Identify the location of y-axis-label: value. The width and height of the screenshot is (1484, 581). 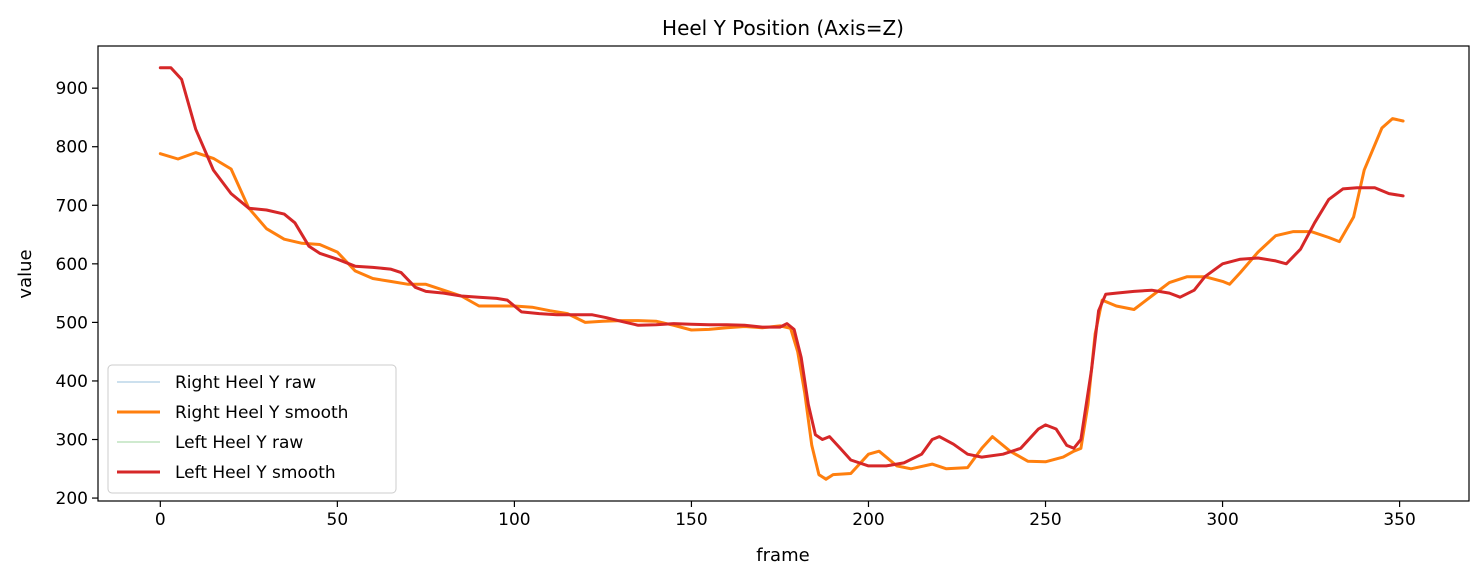
(25, 273).